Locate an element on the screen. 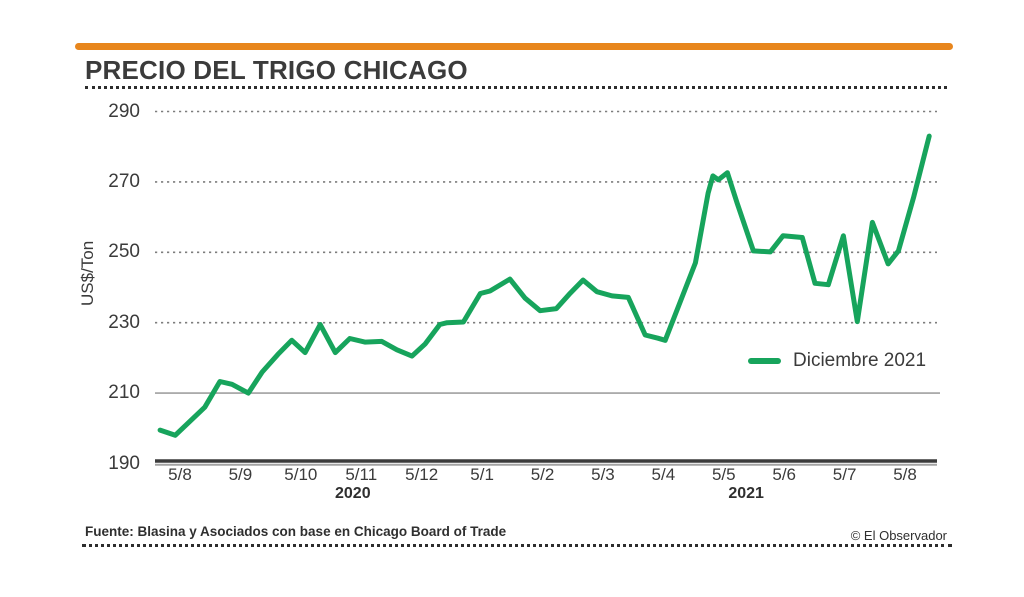  legend-label: Diciembre 2021 is located at coordinates (860, 360).